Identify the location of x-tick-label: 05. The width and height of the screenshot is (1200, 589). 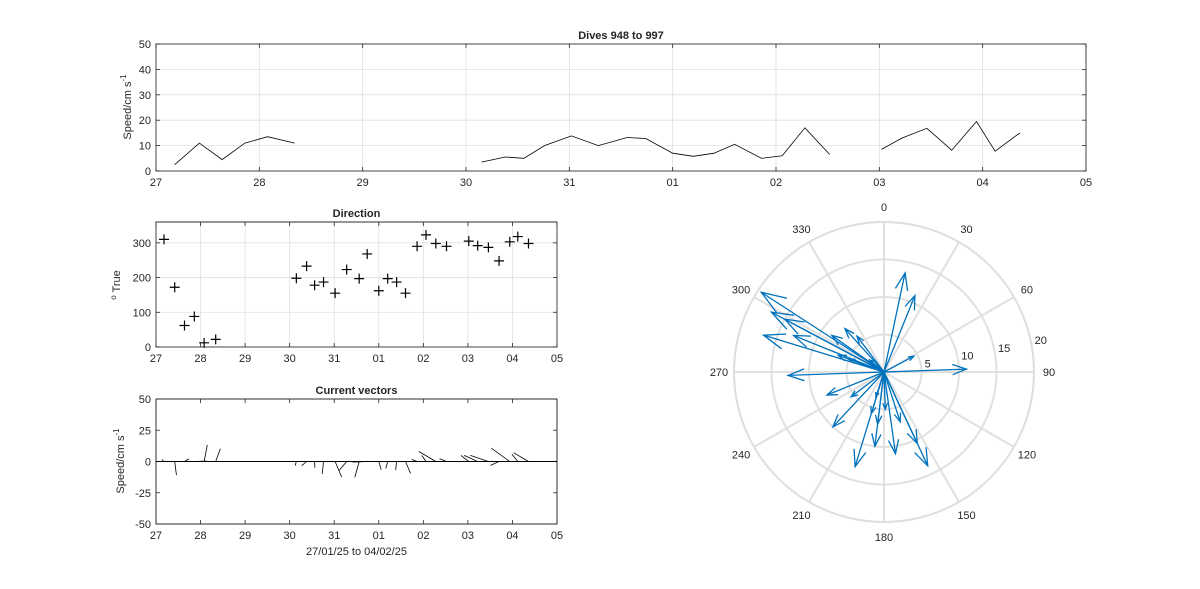
(557, 359).